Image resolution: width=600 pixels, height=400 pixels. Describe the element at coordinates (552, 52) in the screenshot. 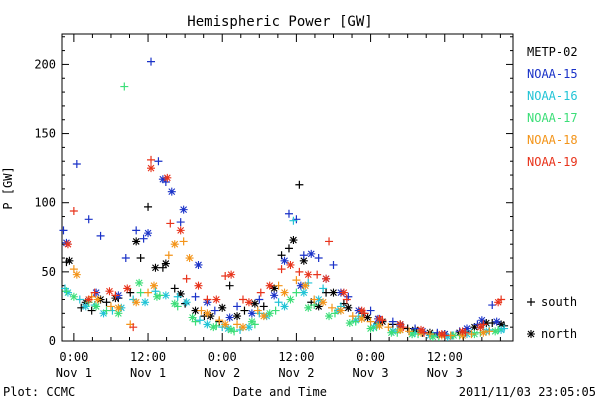

I see `legend-entry: METP-02` at that location.